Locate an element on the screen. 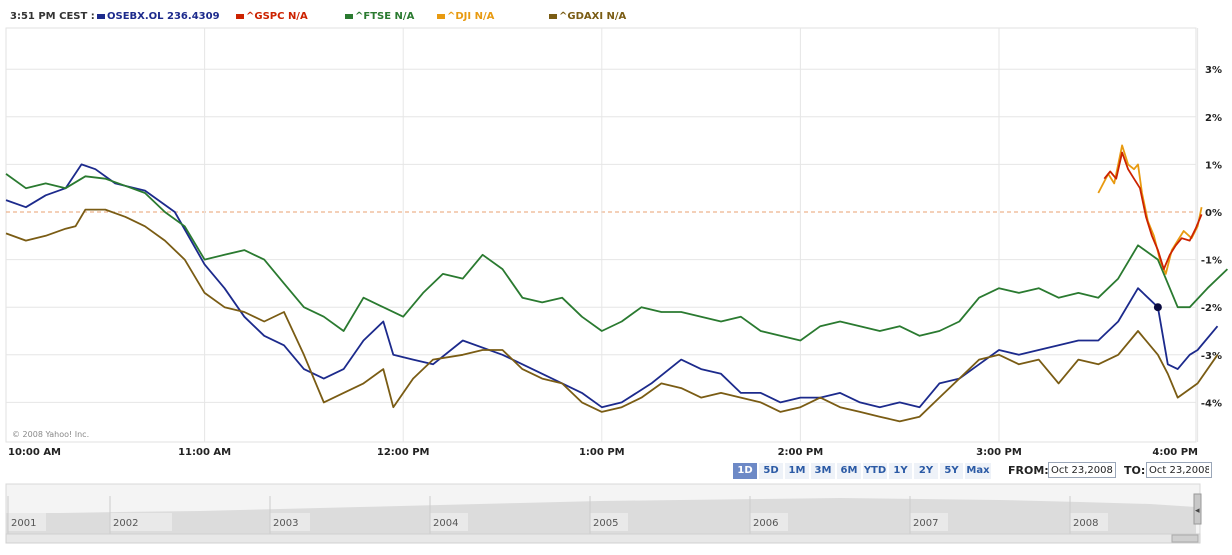 The height and width of the screenshot is (555, 1232). x-tick-label-5: 3:00 PM is located at coordinates (999, 452).